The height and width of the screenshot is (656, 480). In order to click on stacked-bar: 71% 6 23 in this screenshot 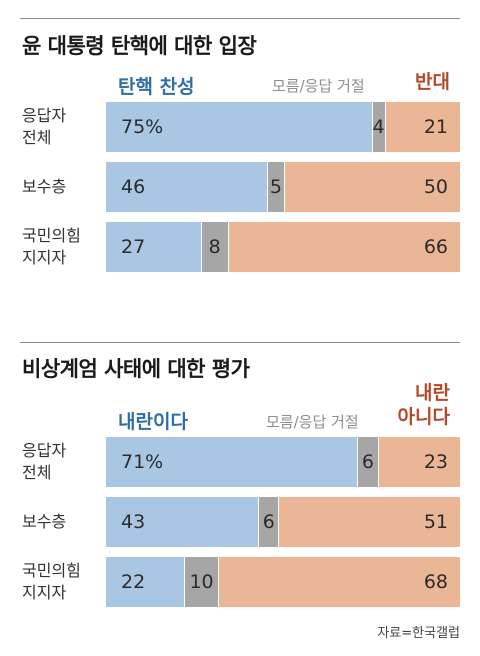, I will do `click(283, 462)`.